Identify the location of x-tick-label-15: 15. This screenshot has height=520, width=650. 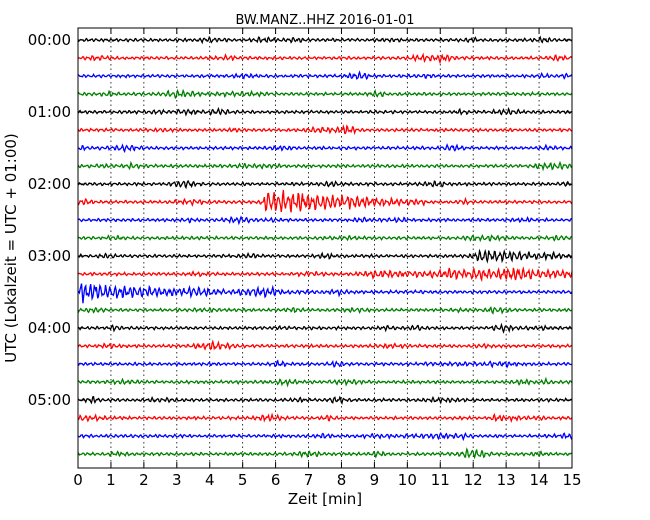
(571, 480).